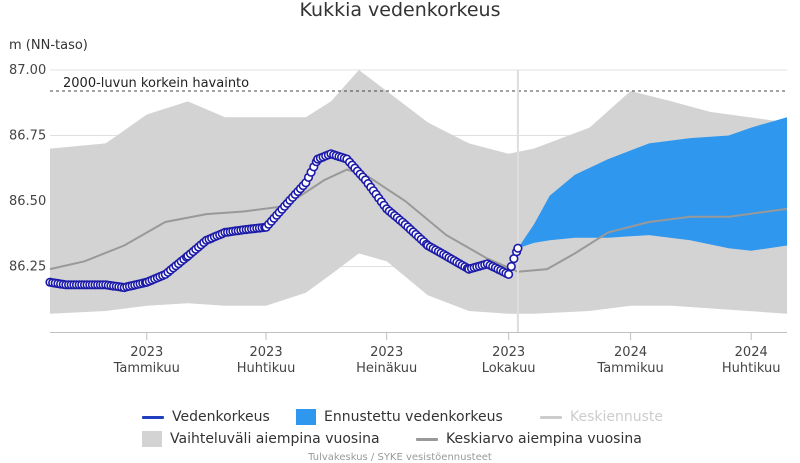 This screenshot has width=800, height=463. Describe the element at coordinates (413, 417) in the screenshot. I see `legend-label: Ennustettu vedenkorkeus` at that location.